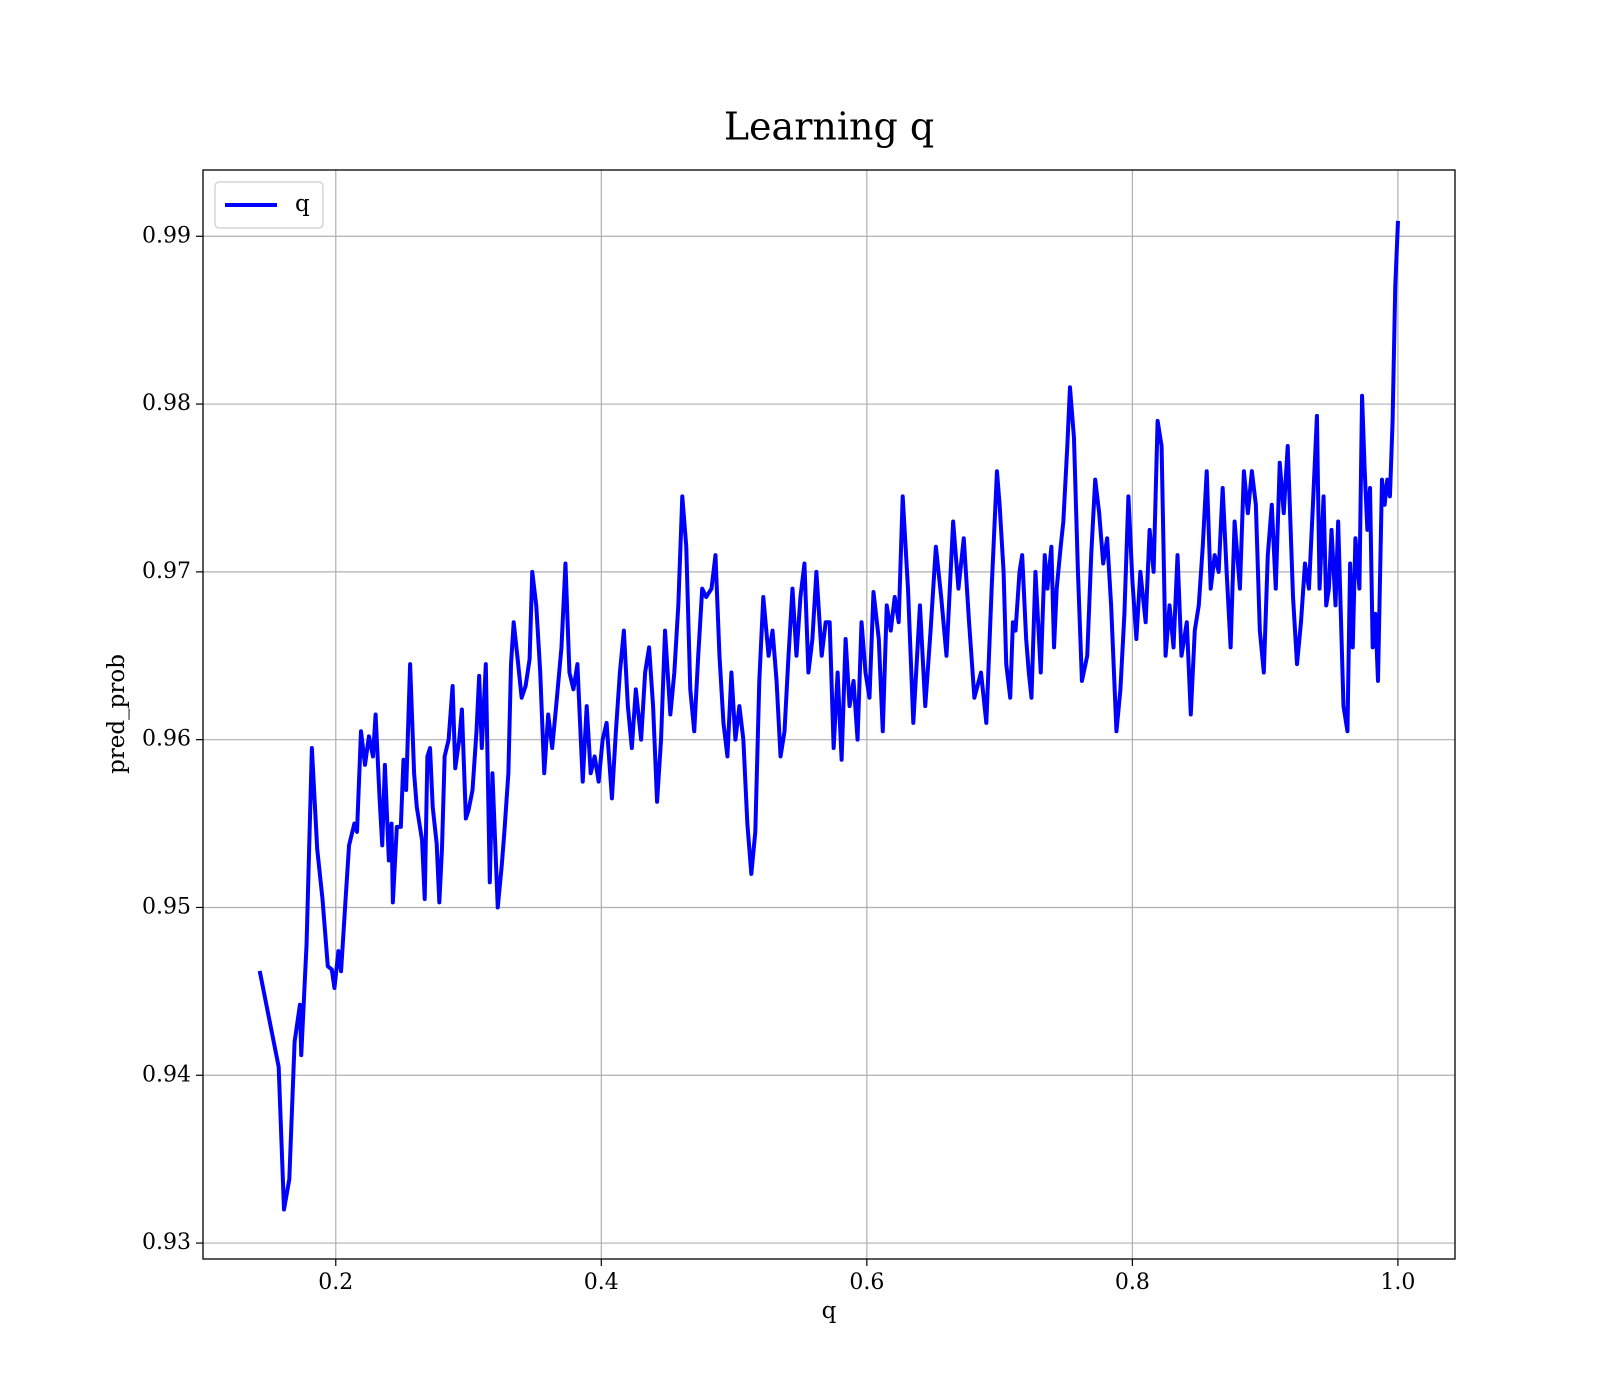  Describe the element at coordinates (117, 714) in the screenshot. I see `y-axis-label: pred_prob` at that location.